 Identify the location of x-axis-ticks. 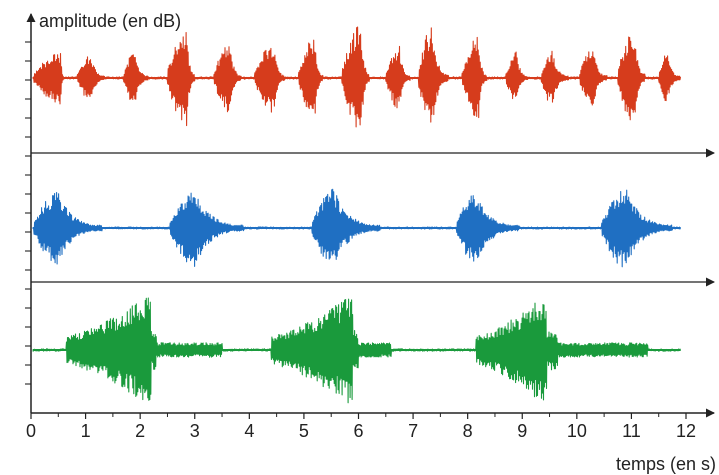
(358, 416).